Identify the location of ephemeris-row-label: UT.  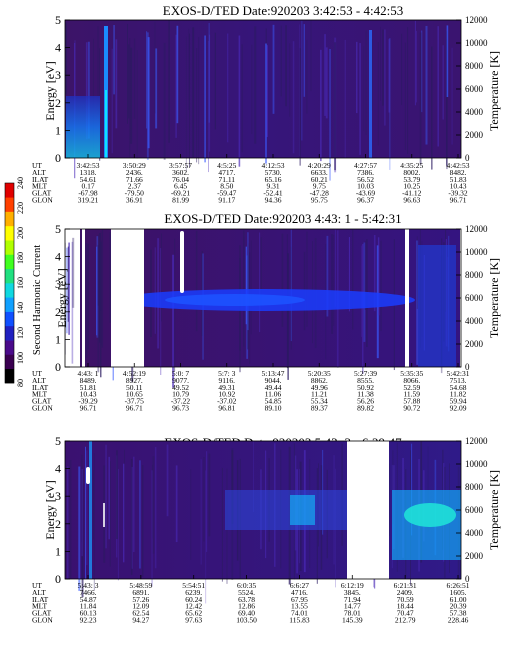
(37, 585).